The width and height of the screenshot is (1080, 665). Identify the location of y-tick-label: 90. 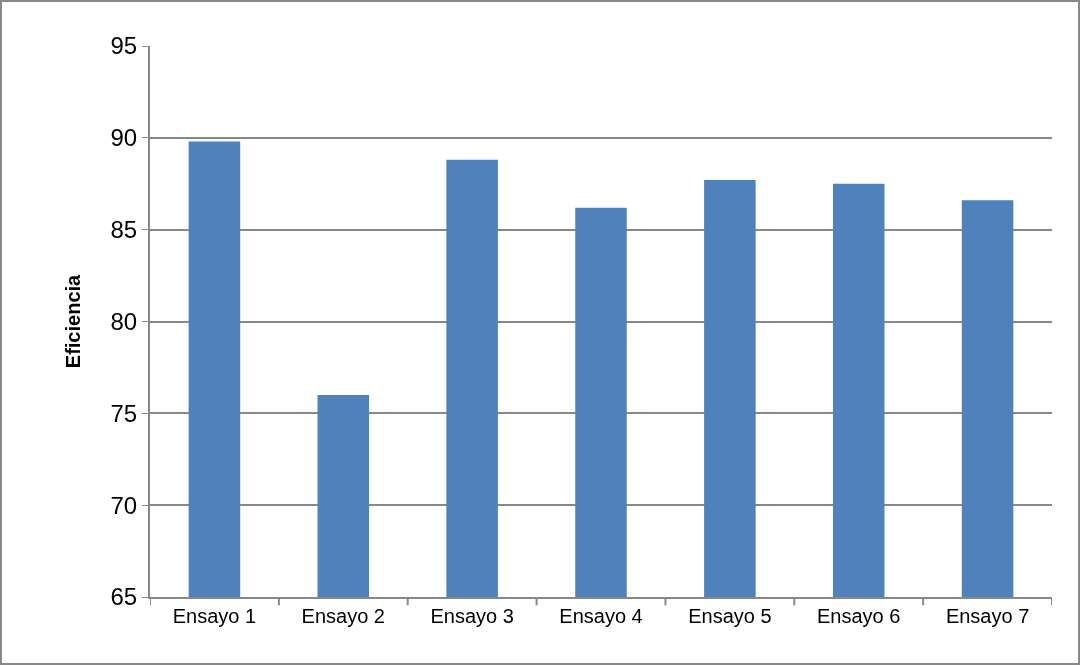
(124, 138).